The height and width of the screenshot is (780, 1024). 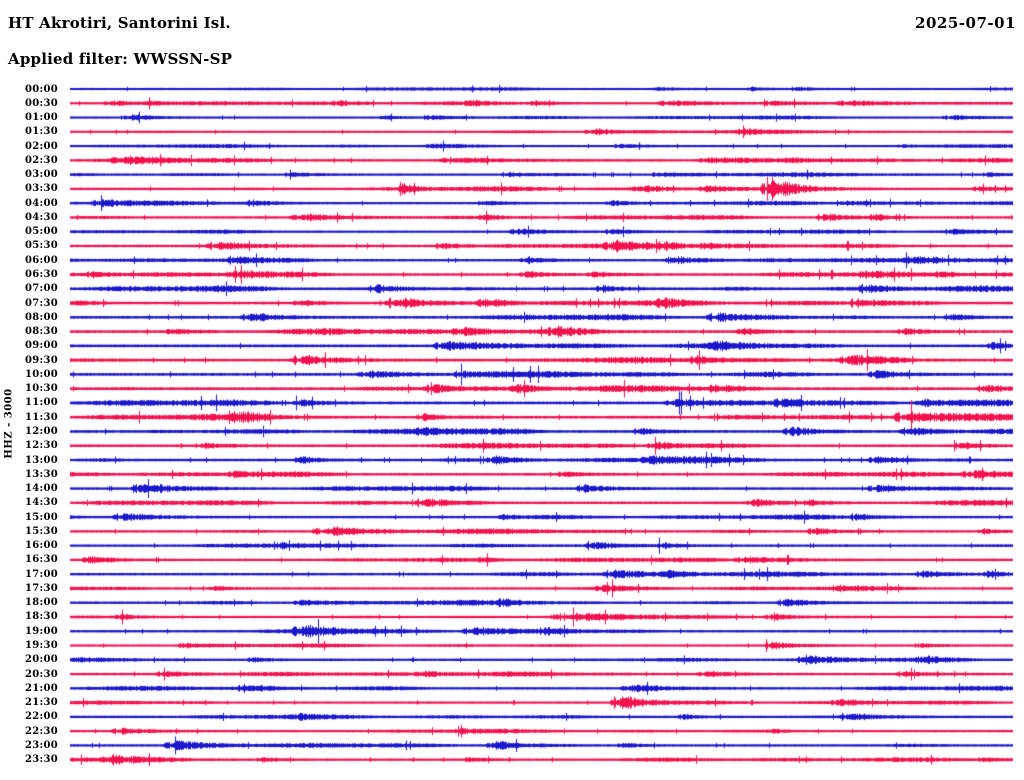 I want to click on record-date: 2025-07-01, so click(x=965, y=23).